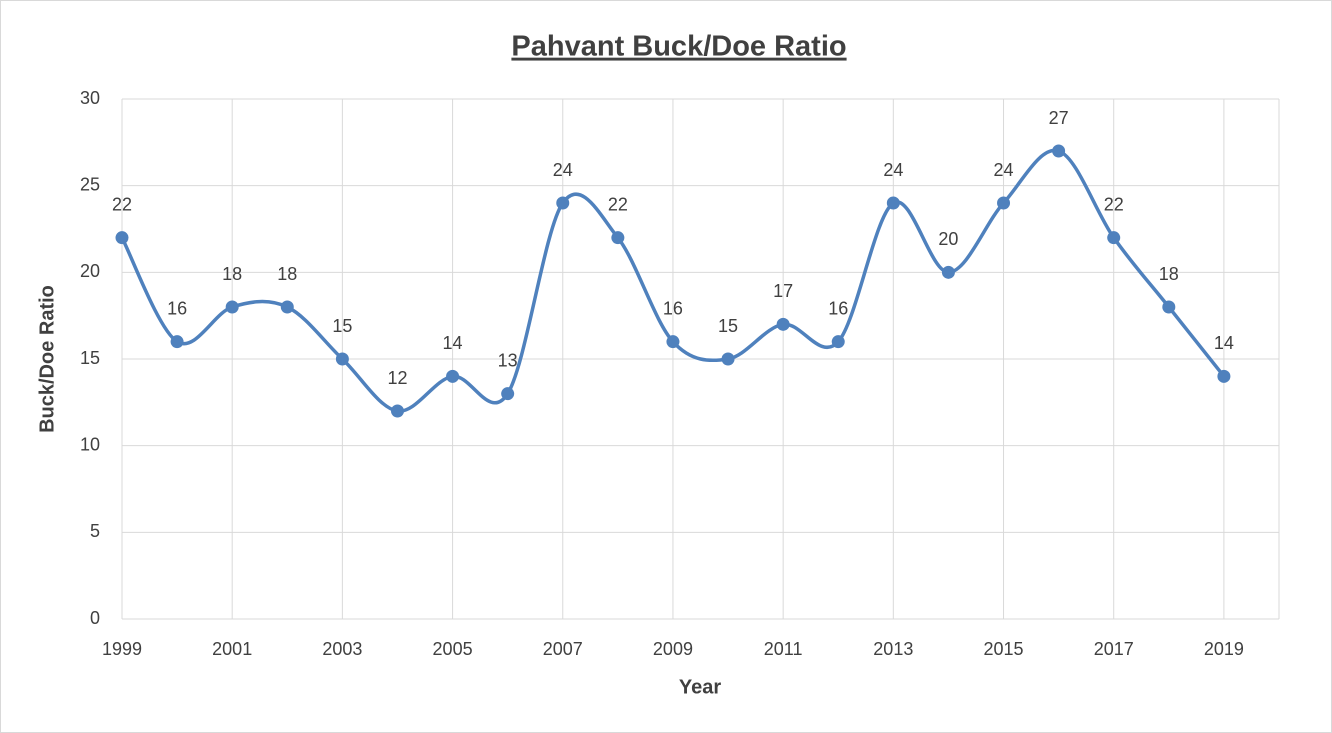  What do you see at coordinates (678, 47) in the screenshot?
I see `chart-title: Pahvant Buck/Doe Ratio` at bounding box center [678, 47].